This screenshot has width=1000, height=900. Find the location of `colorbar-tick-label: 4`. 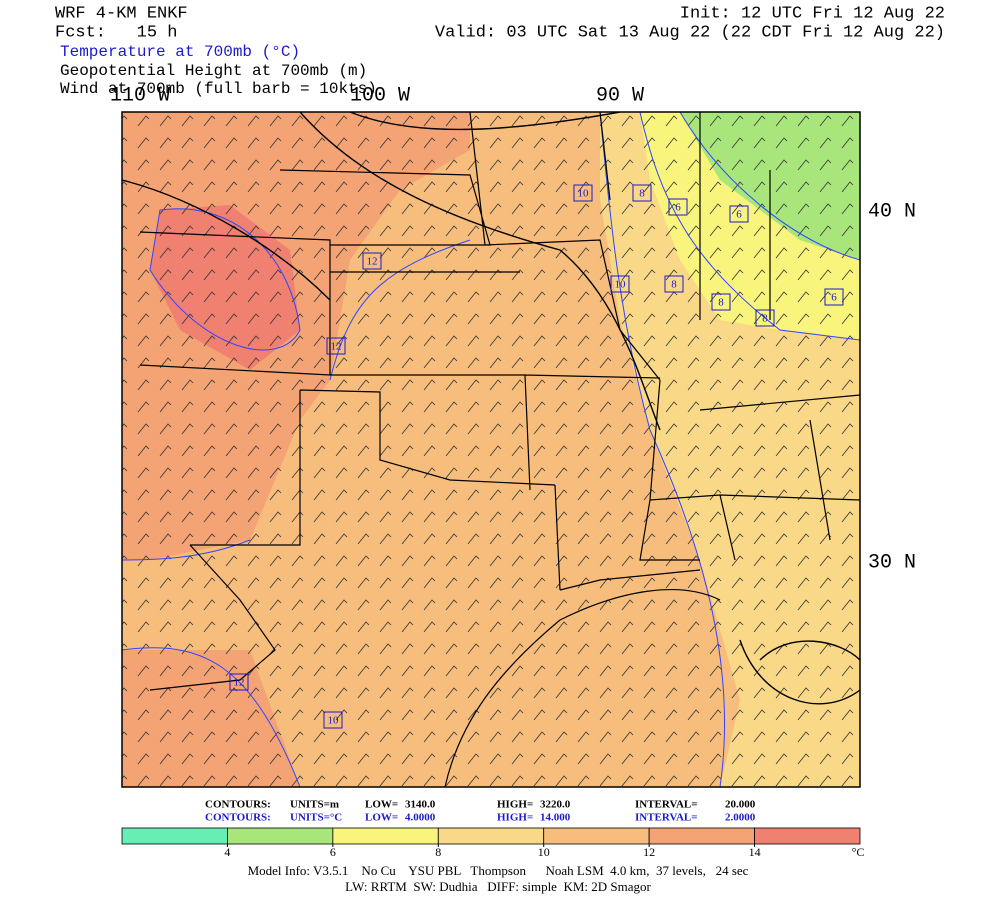

colorbar-tick-label: 4 is located at coordinates (227, 852).